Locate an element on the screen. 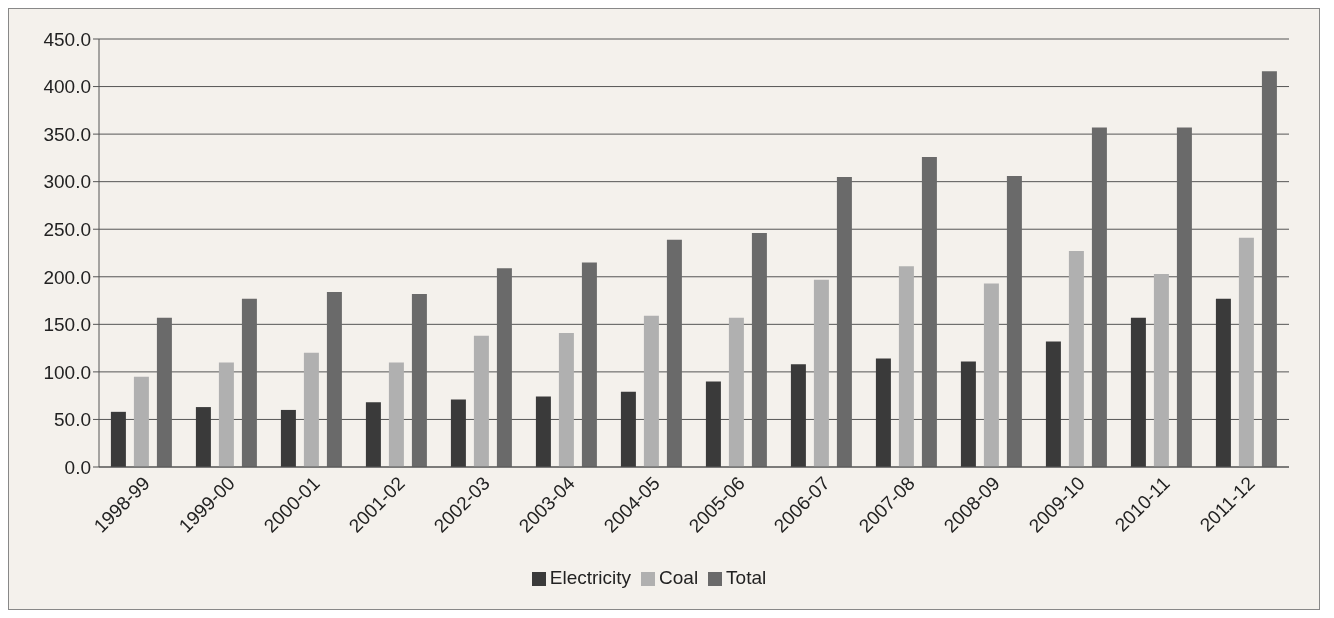  y-tick-label: 100.0 is located at coordinates (67, 372).